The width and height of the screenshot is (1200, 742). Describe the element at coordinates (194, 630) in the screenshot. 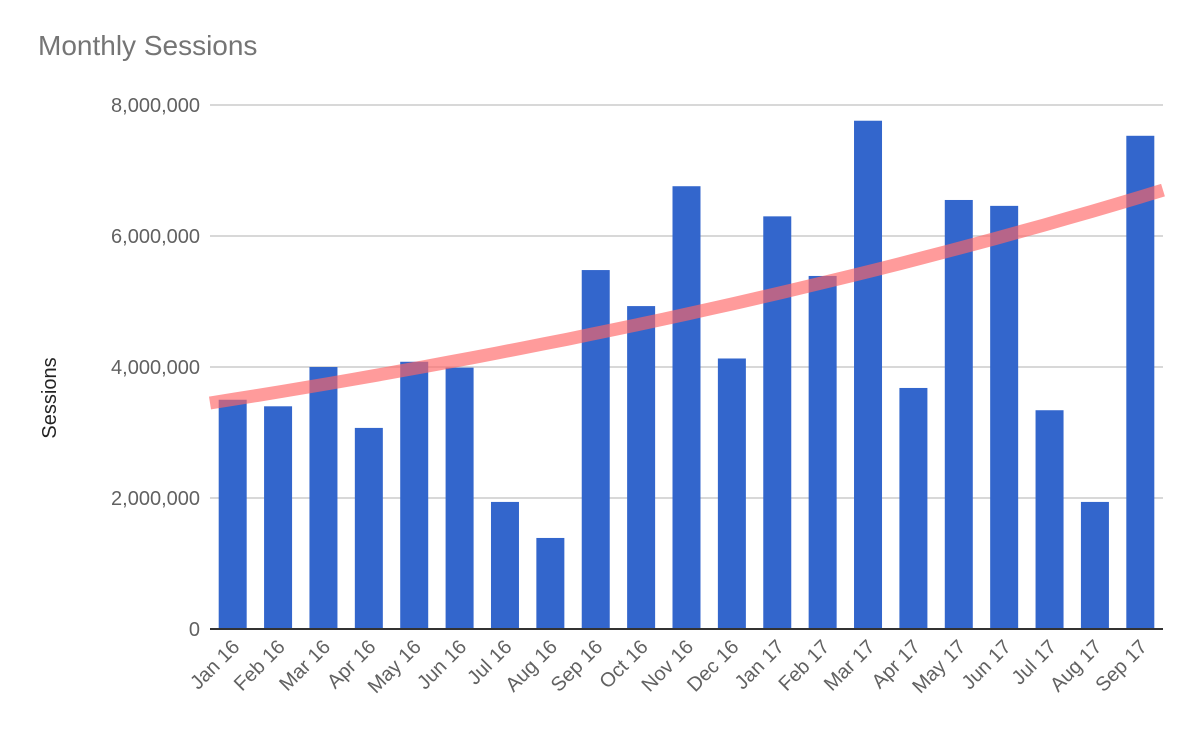

I see `y-tick-label: 0` at that location.